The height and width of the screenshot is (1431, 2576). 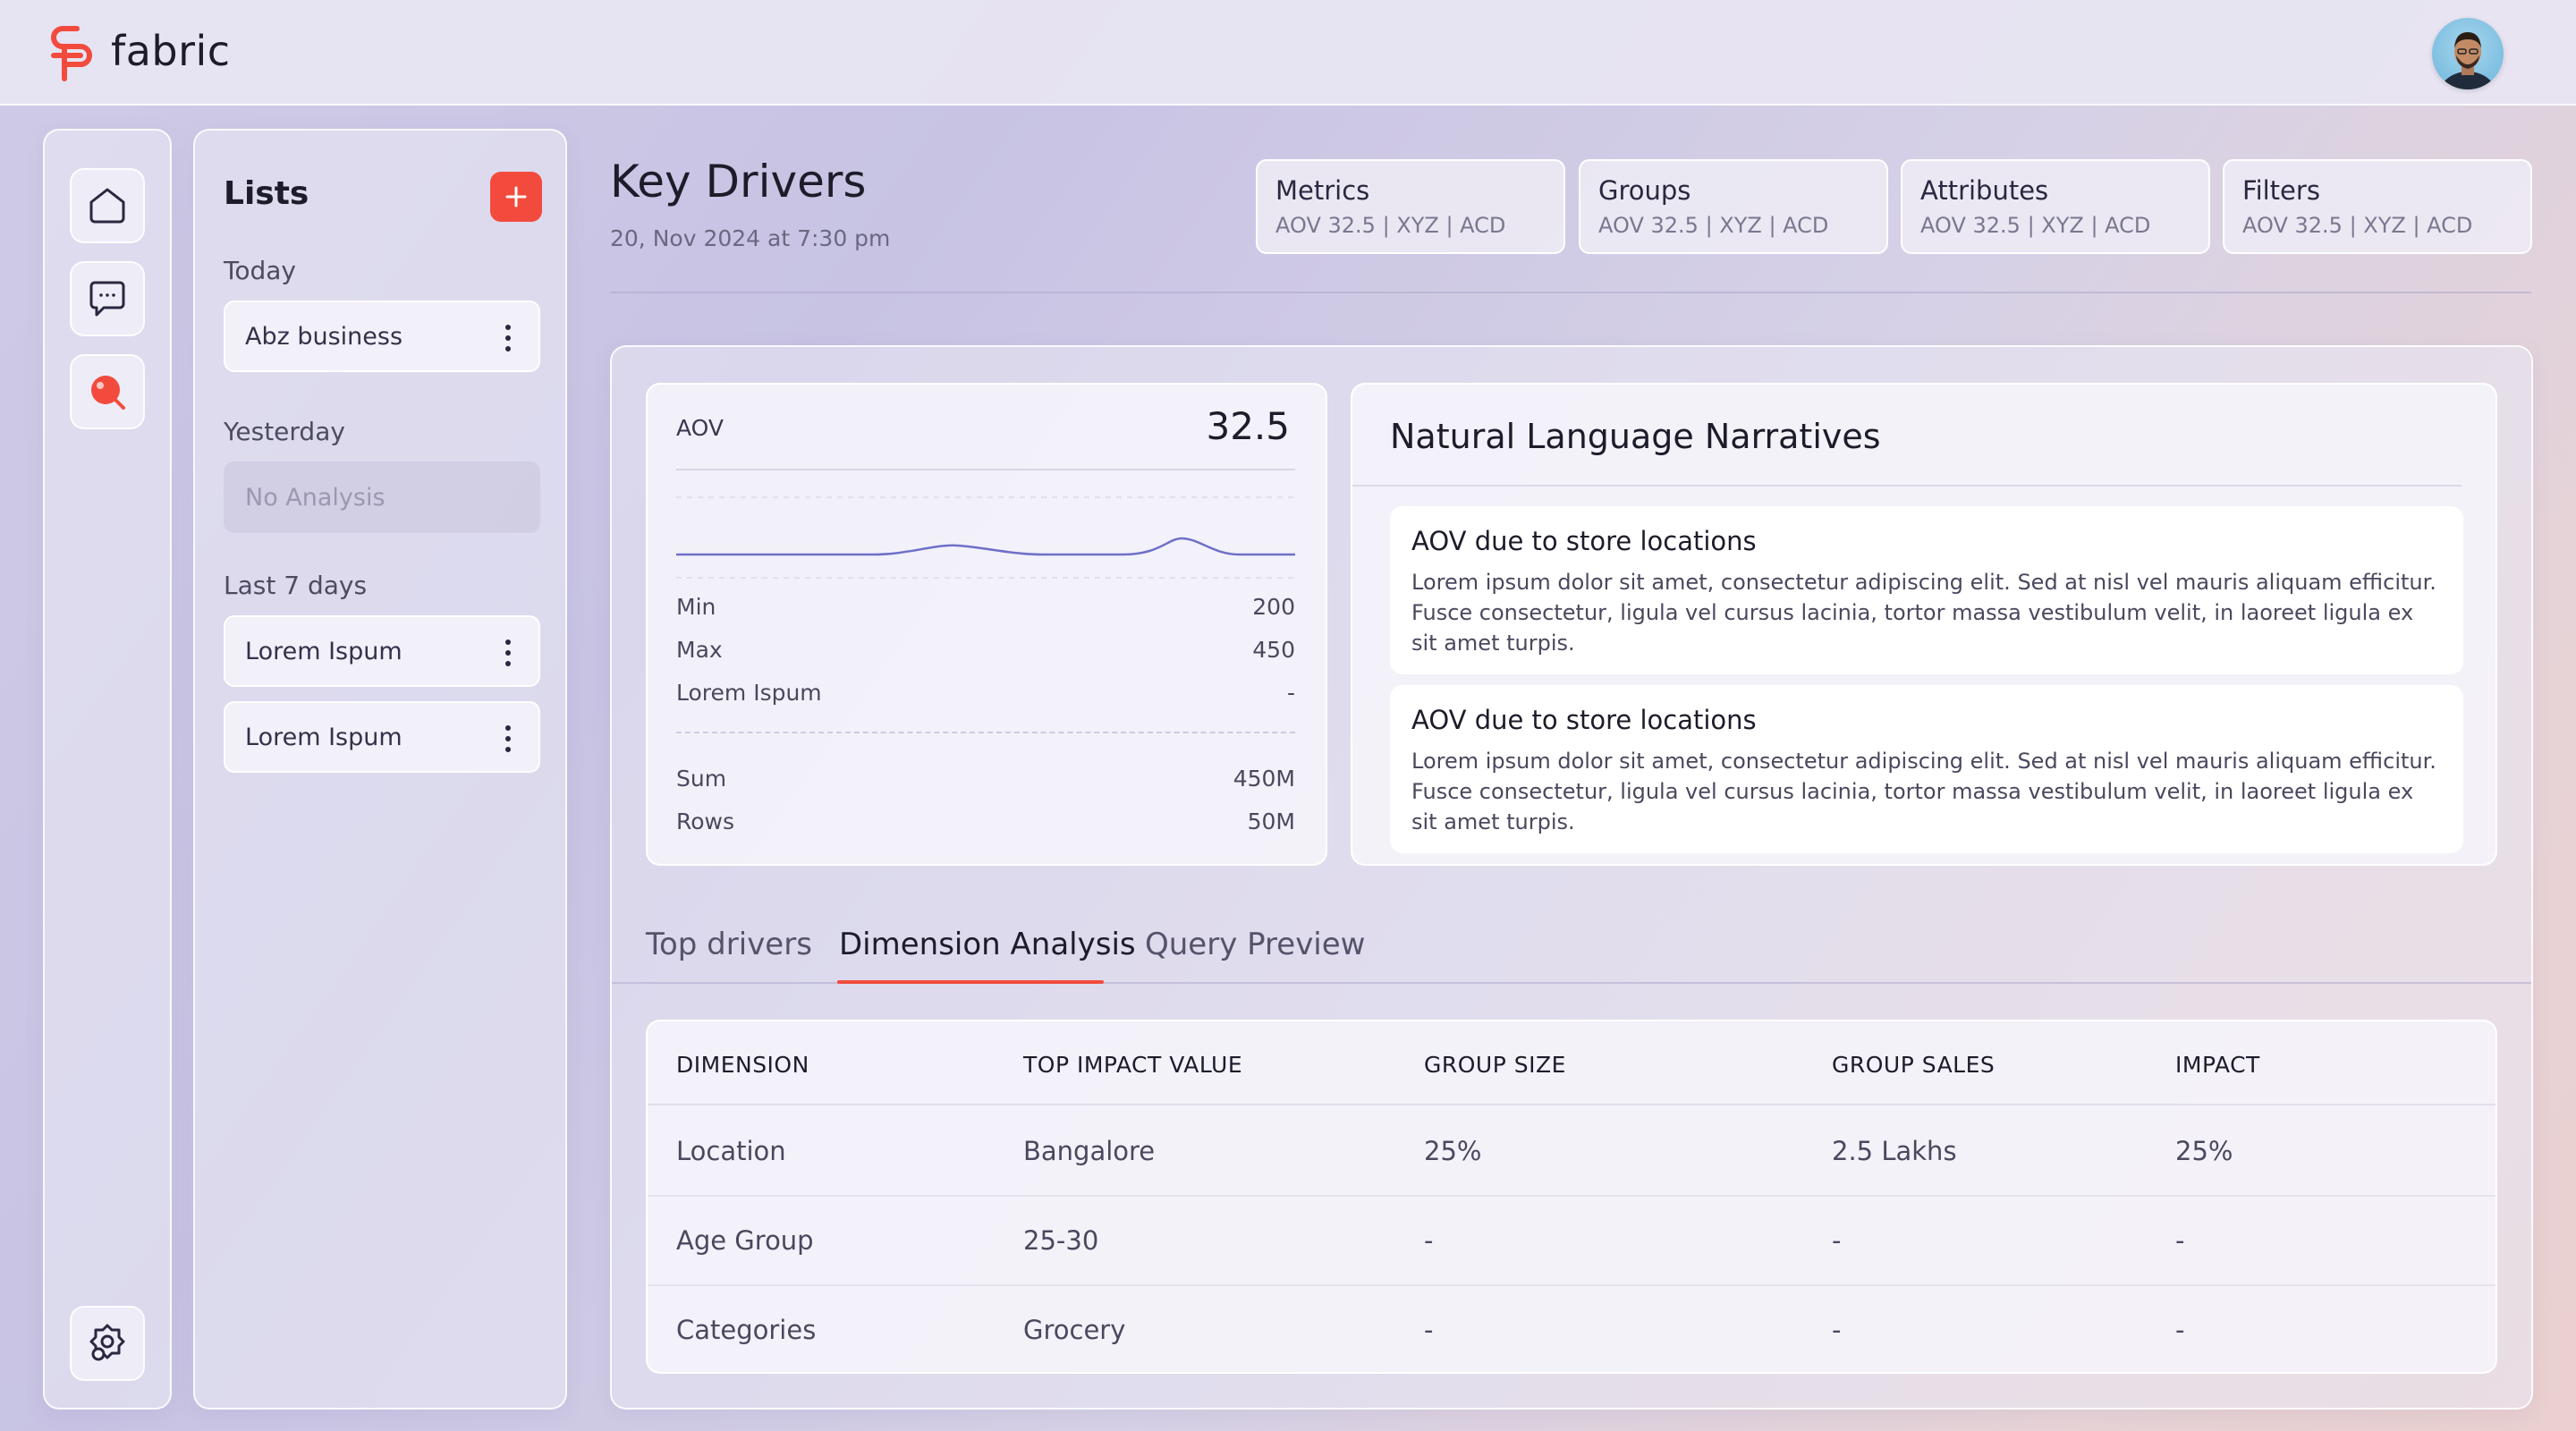 What do you see at coordinates (2217, 1065) in the screenshot?
I see `column-header-impact: IMPACT` at bounding box center [2217, 1065].